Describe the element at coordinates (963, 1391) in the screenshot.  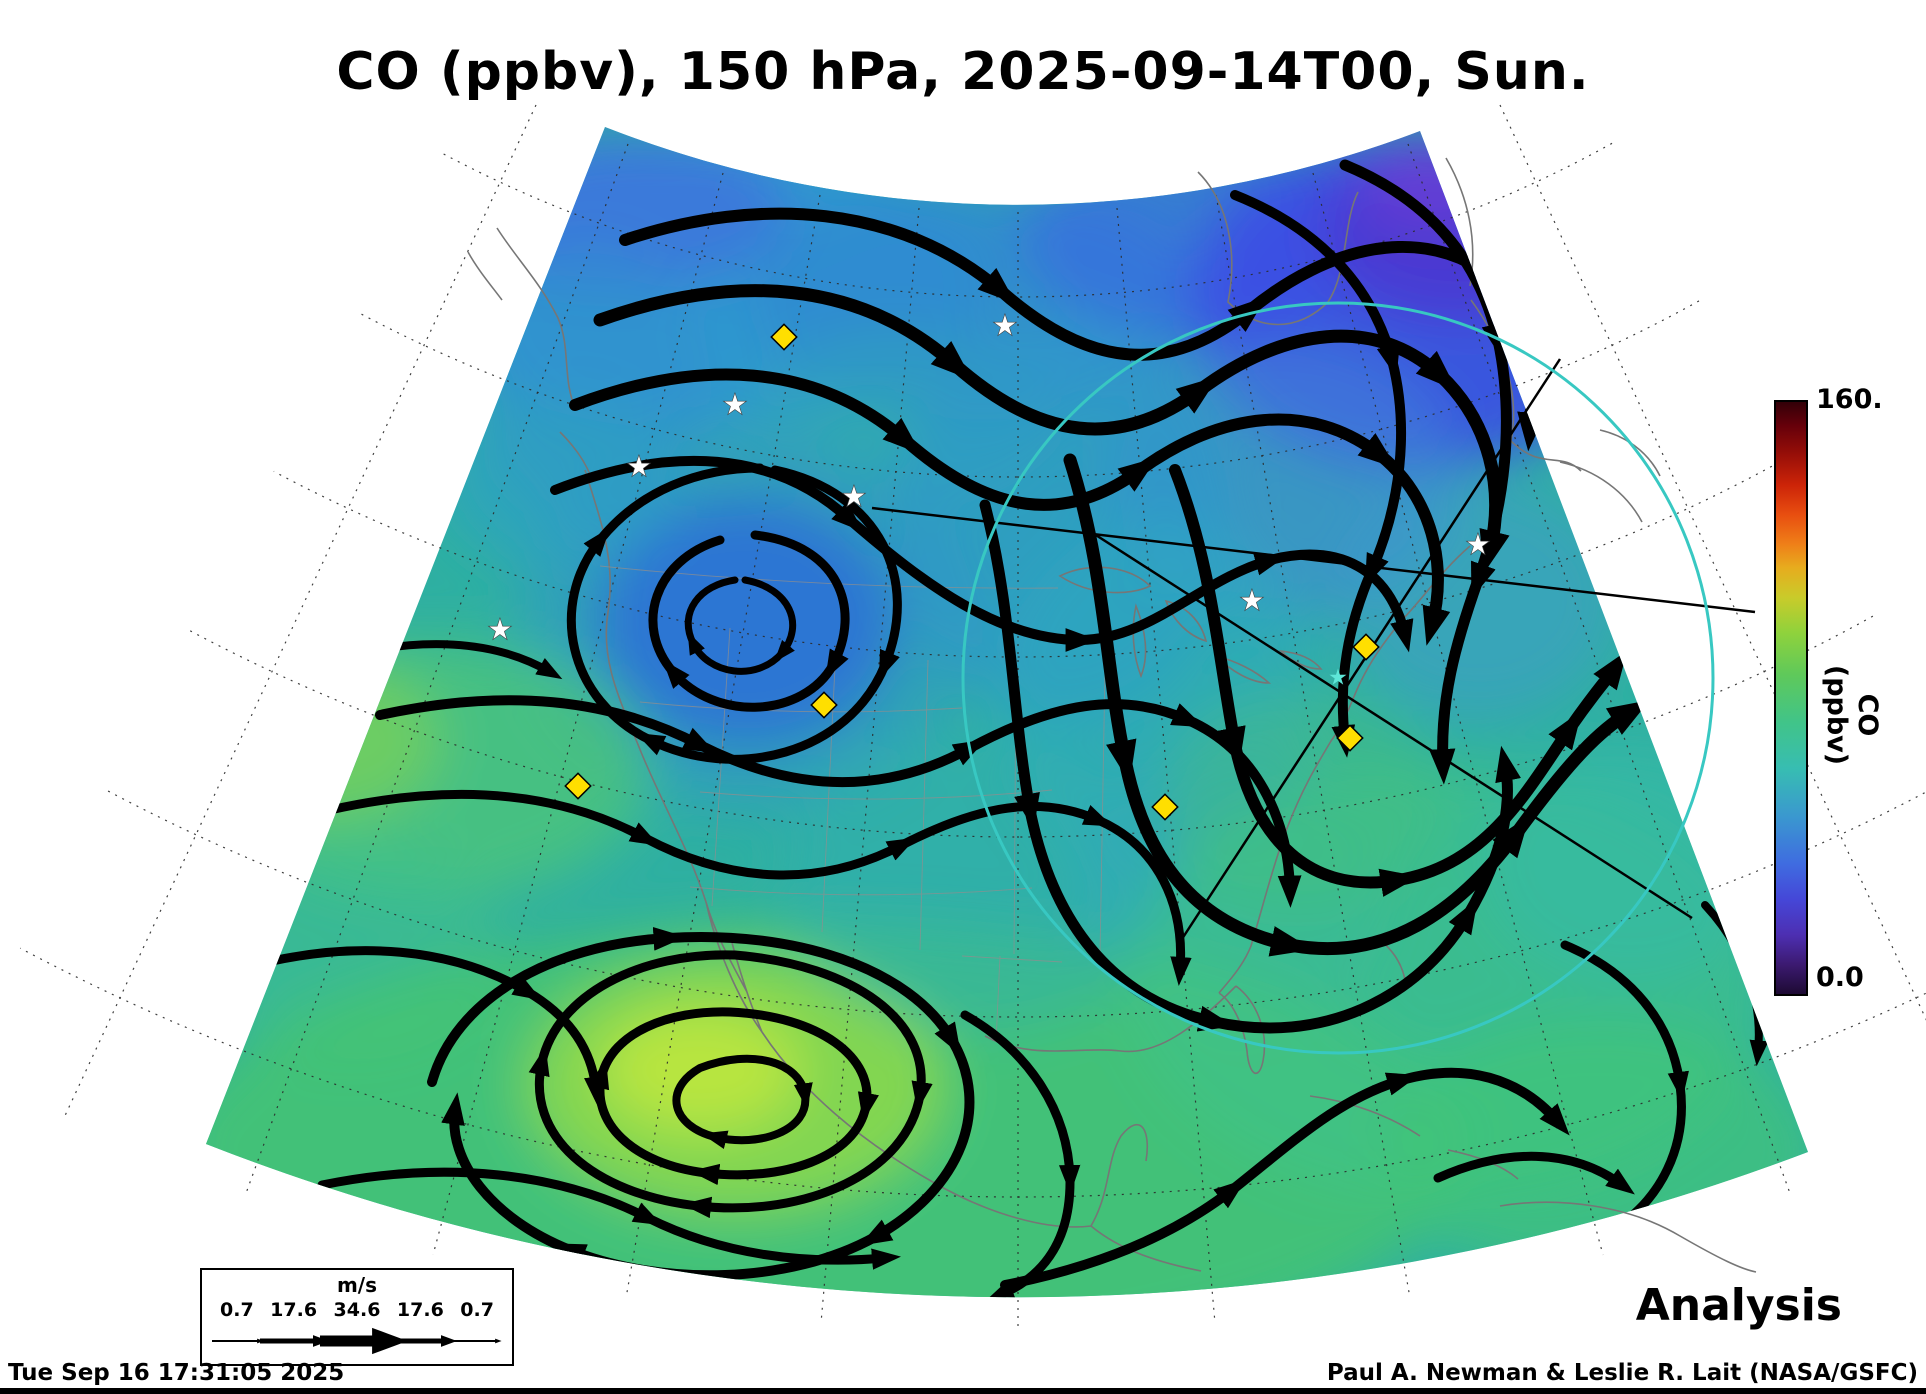
I see `bottom-bar` at that location.